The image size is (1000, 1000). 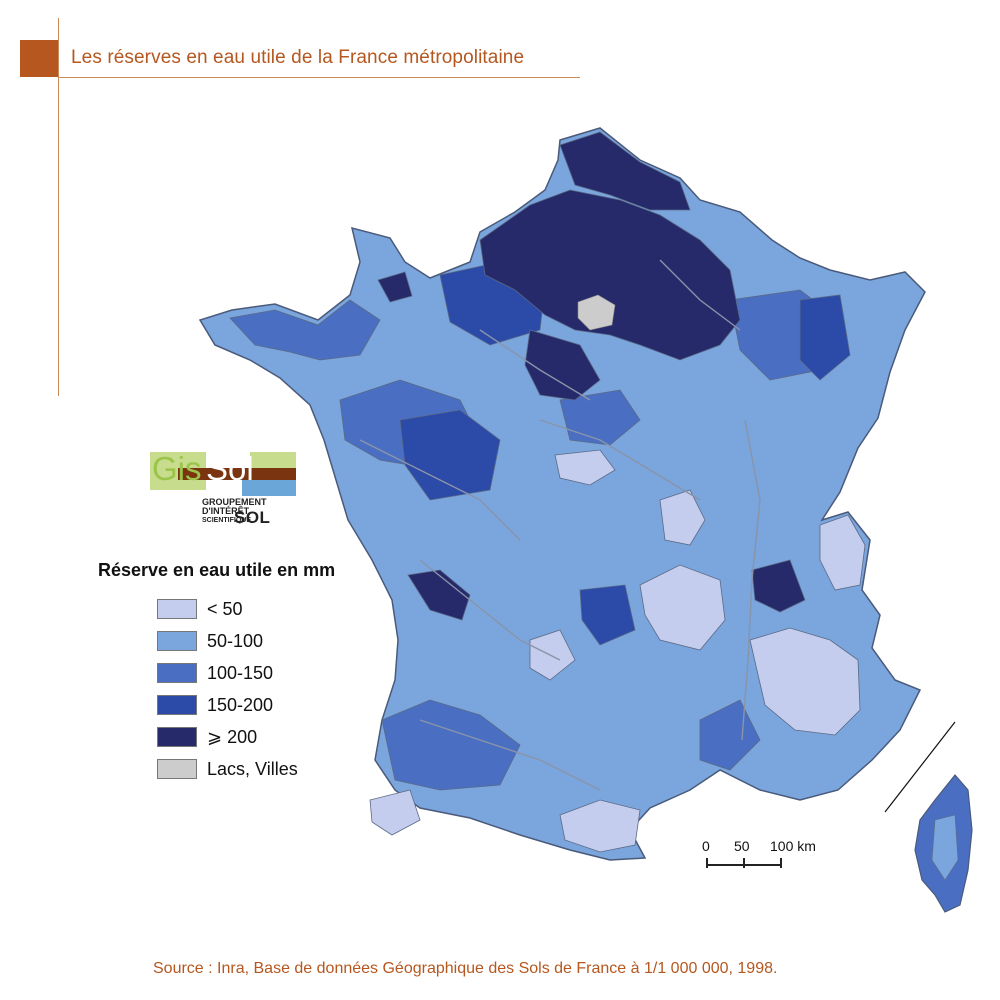 What do you see at coordinates (240, 704) in the screenshot?
I see `legend-label: 150-200` at bounding box center [240, 704].